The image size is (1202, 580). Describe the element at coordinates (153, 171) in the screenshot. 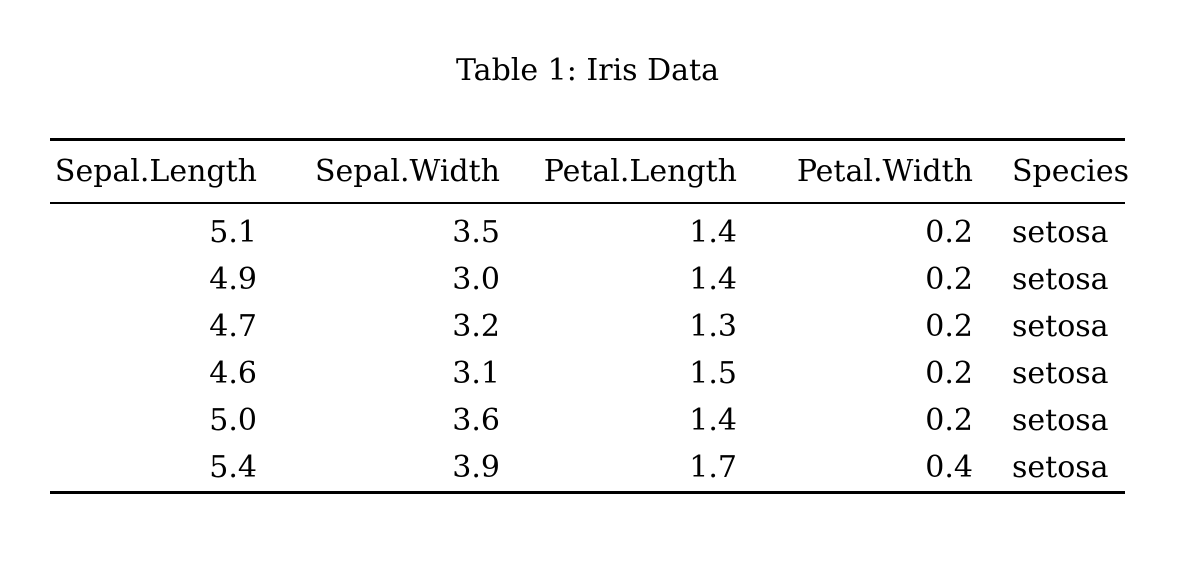

I see `column-header-sepal-length: Sepal.Length` at that location.